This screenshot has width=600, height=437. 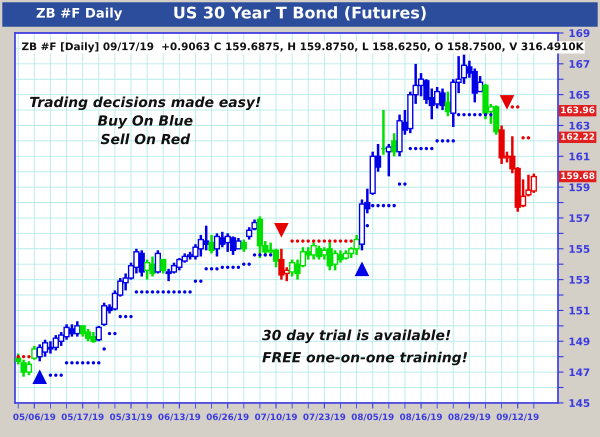 What do you see at coordinates (356, 337) in the screenshot?
I see `annotation: 30 day trial is available!` at bounding box center [356, 337].